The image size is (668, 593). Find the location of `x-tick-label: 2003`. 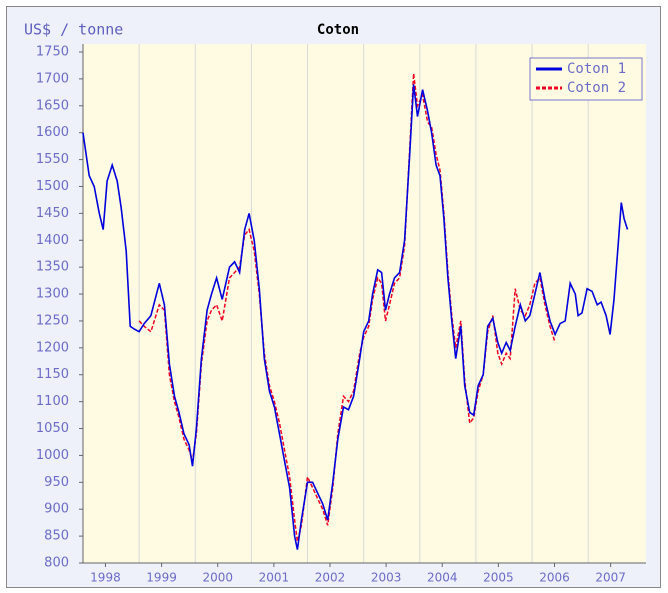

x-tick-label: 2003 is located at coordinates (386, 578).